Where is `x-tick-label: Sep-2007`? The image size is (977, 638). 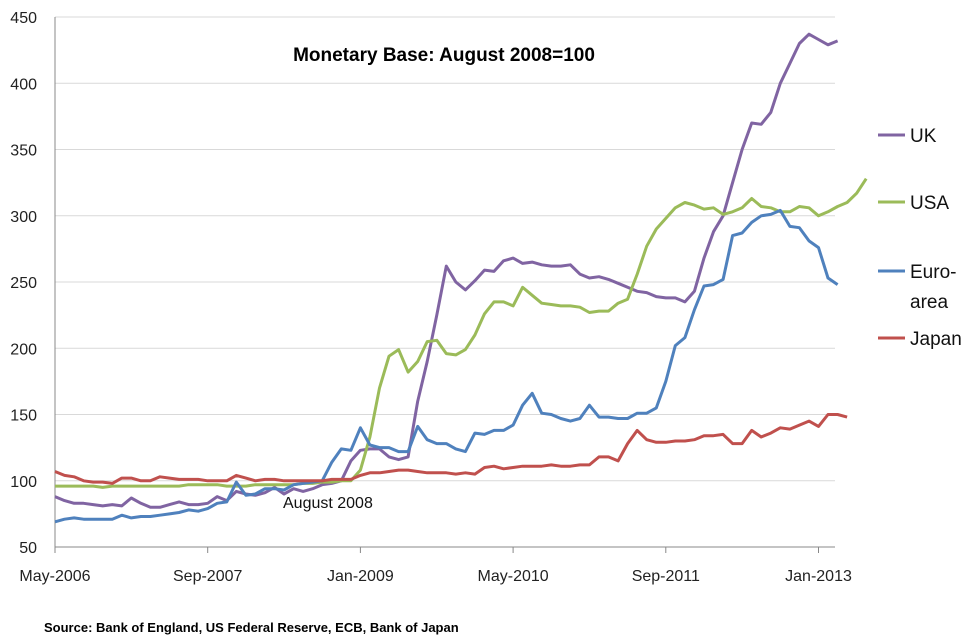 x-tick-label: Sep-2007 is located at coordinates (207, 576).